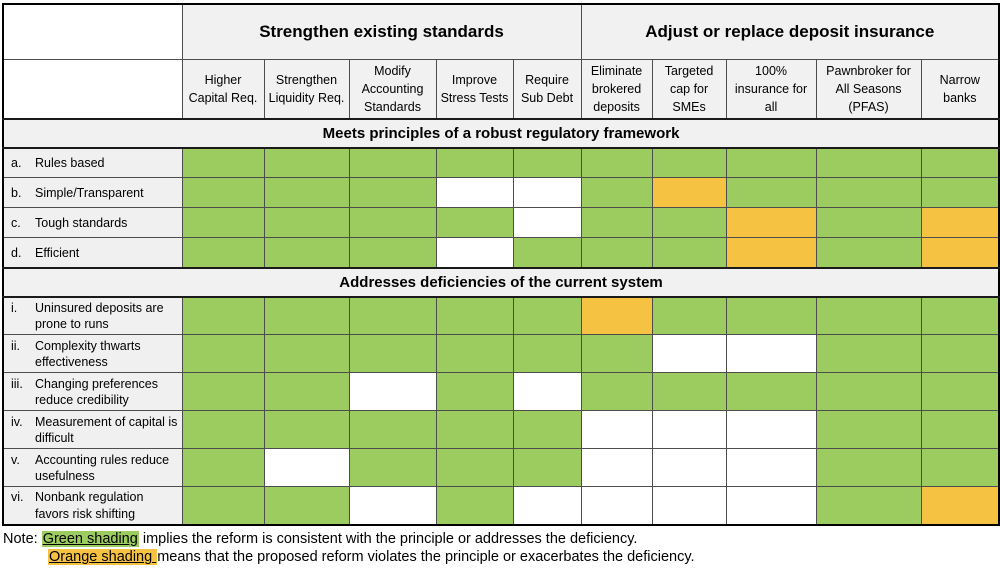  What do you see at coordinates (92, 468) in the screenshot?
I see `row-label: v. Accounting rules reduce usefulness` at bounding box center [92, 468].